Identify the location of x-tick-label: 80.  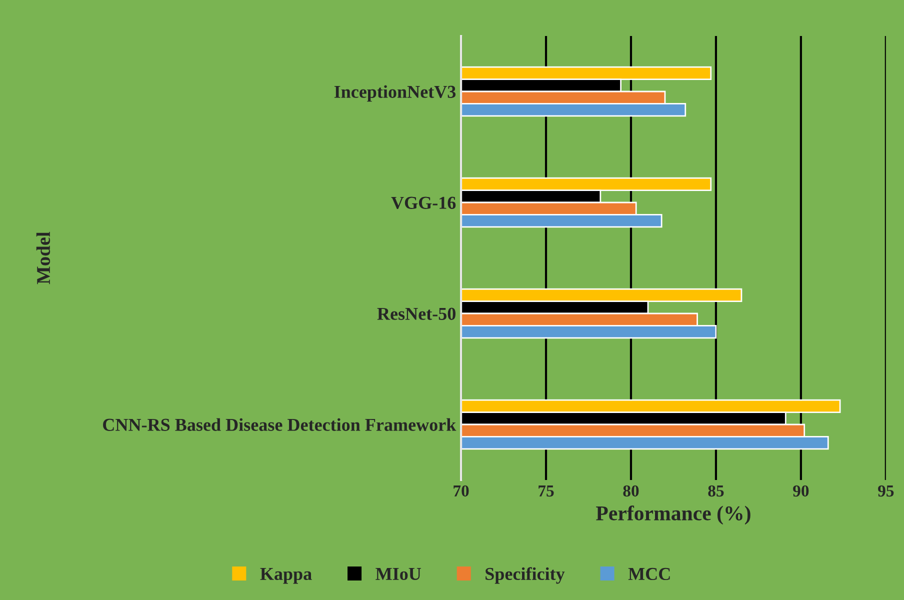
(631, 491).